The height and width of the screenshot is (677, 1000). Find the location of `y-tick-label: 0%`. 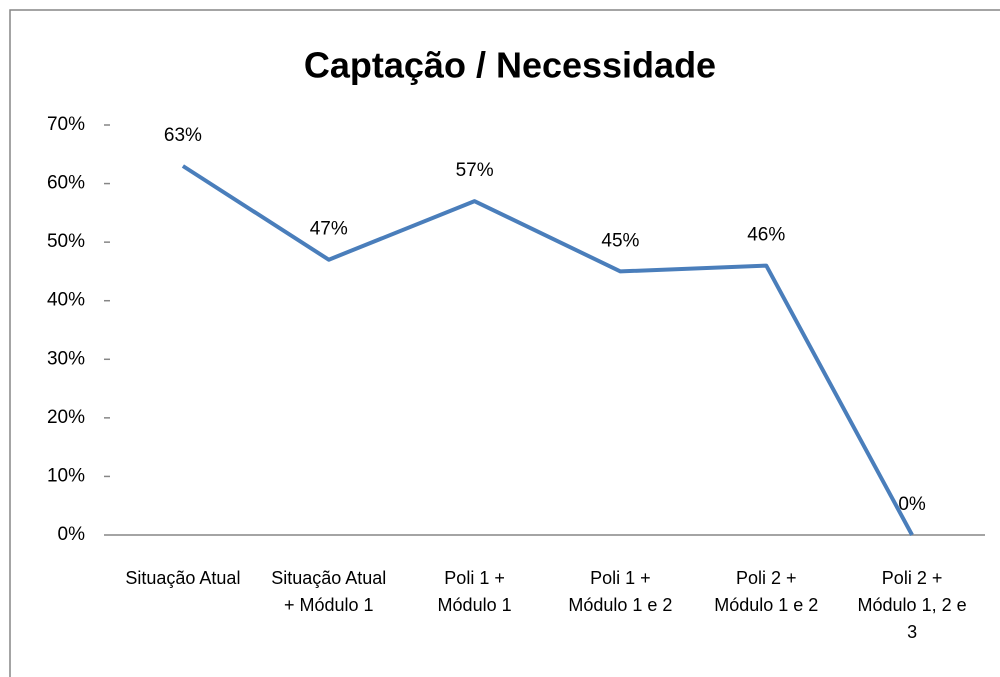

y-tick-label: 0% is located at coordinates (72, 534).